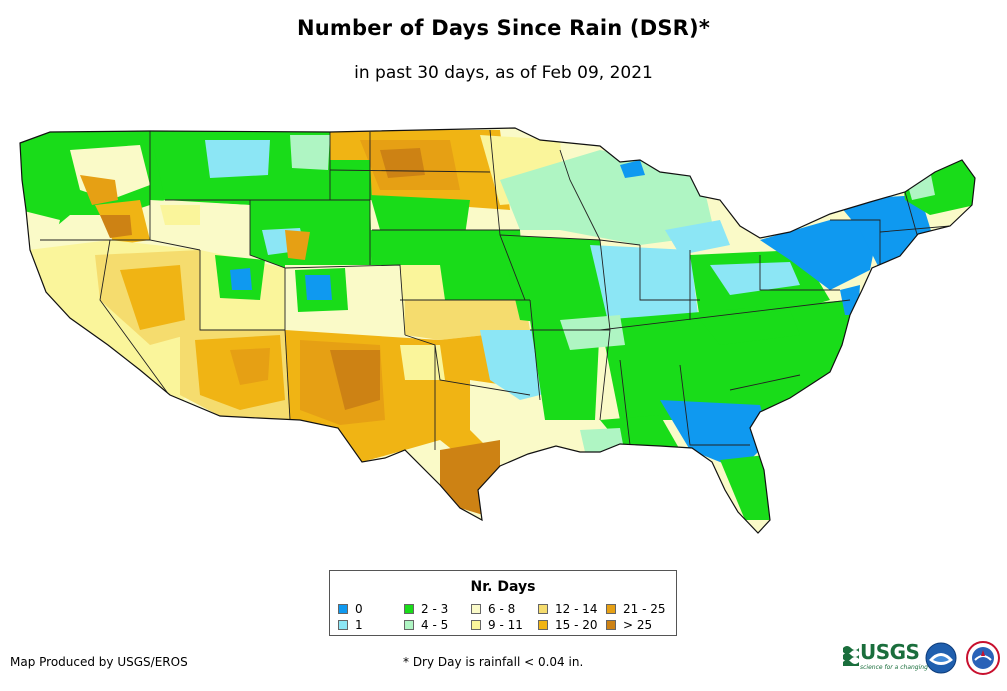 This screenshot has height=691, width=1007. I want to click on legend-item-6: 12 - 14, so click(568, 609).